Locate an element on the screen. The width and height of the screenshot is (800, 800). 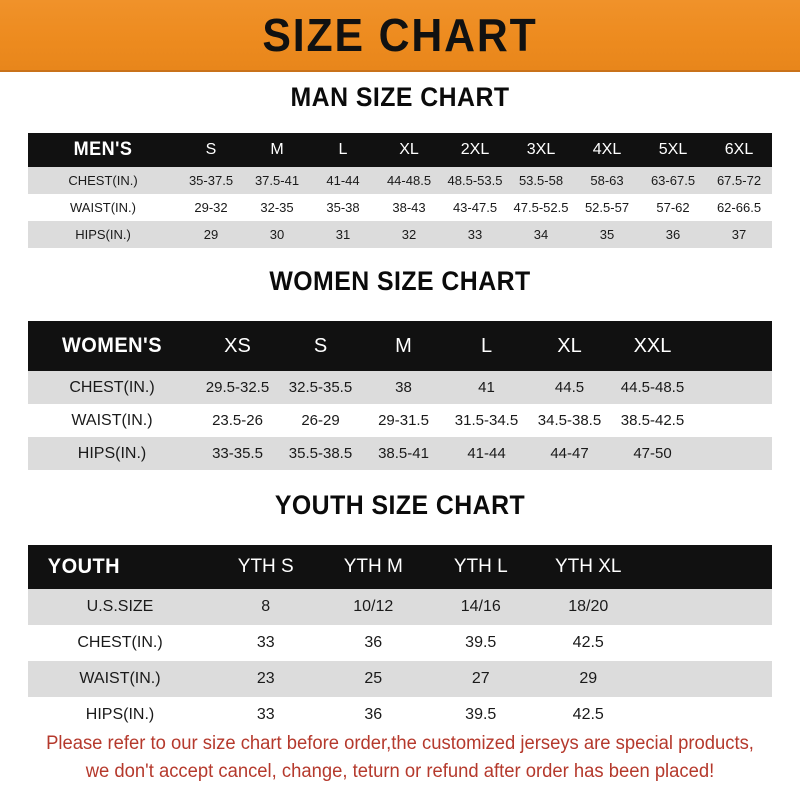
cell: 38 is located at coordinates (403, 387).